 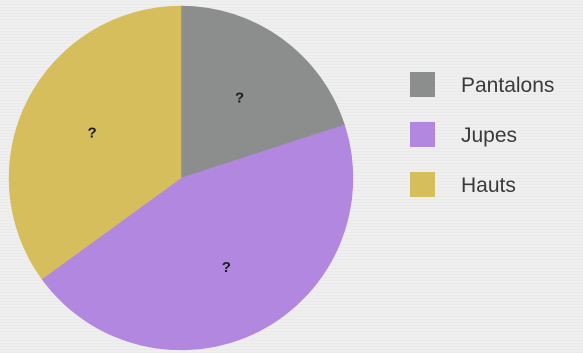 I want to click on legend-swatch-hauts, so click(x=422, y=184).